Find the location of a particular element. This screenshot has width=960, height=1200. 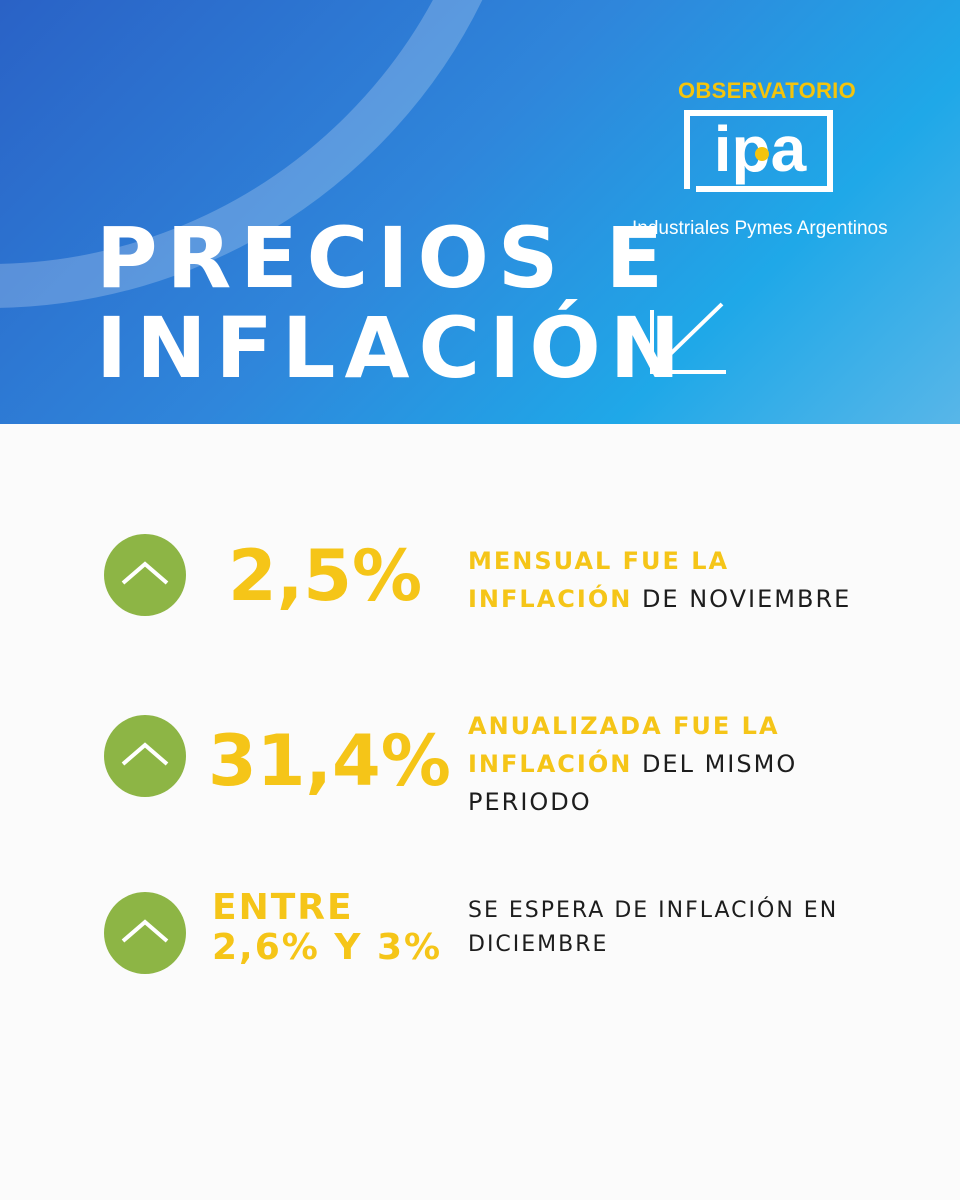

stat-value-expected: ENTRE 2,6% Y 3% is located at coordinates (327, 928).